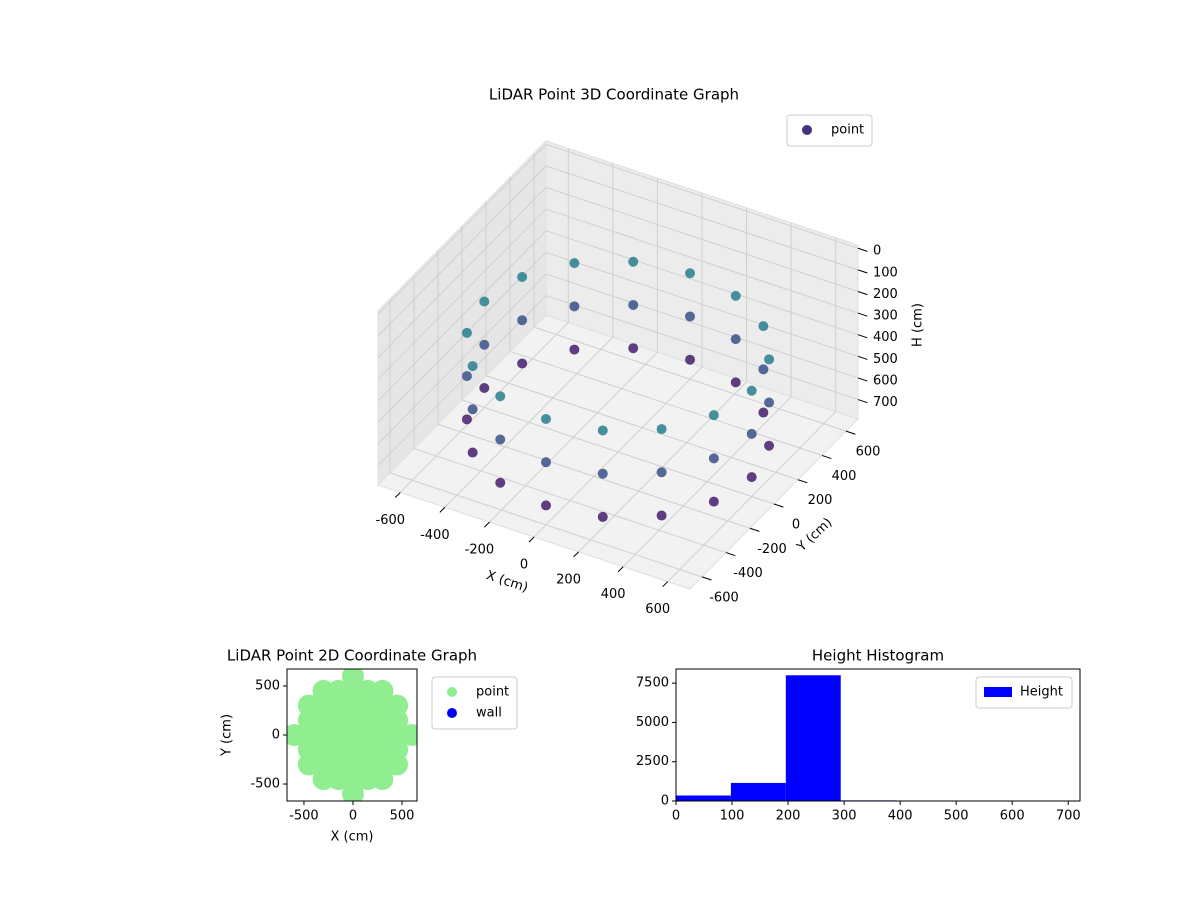 This screenshot has height=900, width=1200. I want to click on y-tick-label: 0, so click(665, 801).